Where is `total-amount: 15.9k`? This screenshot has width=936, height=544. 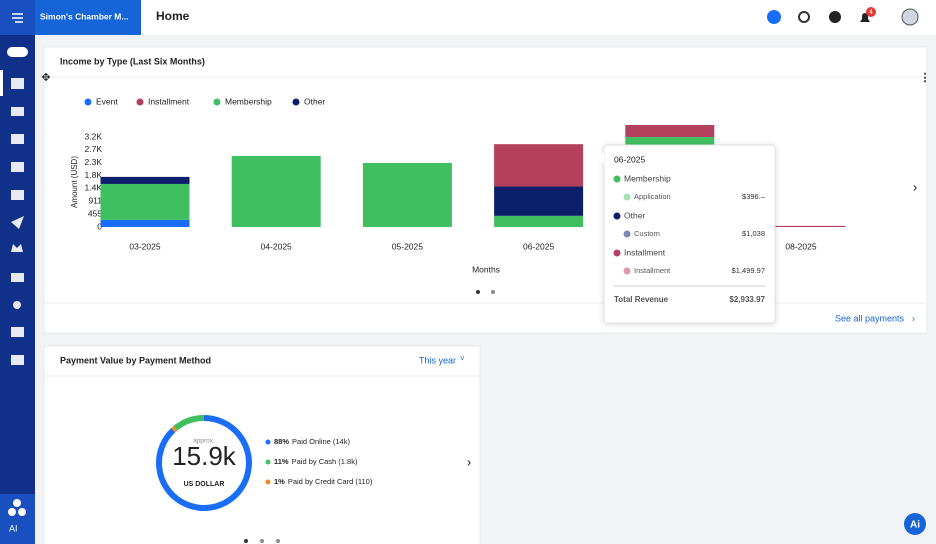
total-amount: 15.9k is located at coordinates (204, 456).